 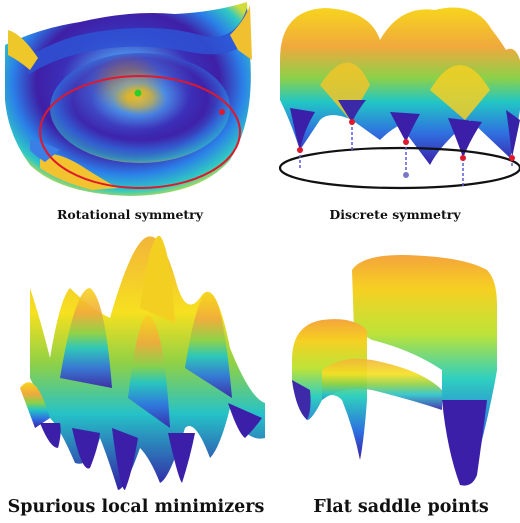 I want to click on saddle-point-marker, so click(x=138, y=93).